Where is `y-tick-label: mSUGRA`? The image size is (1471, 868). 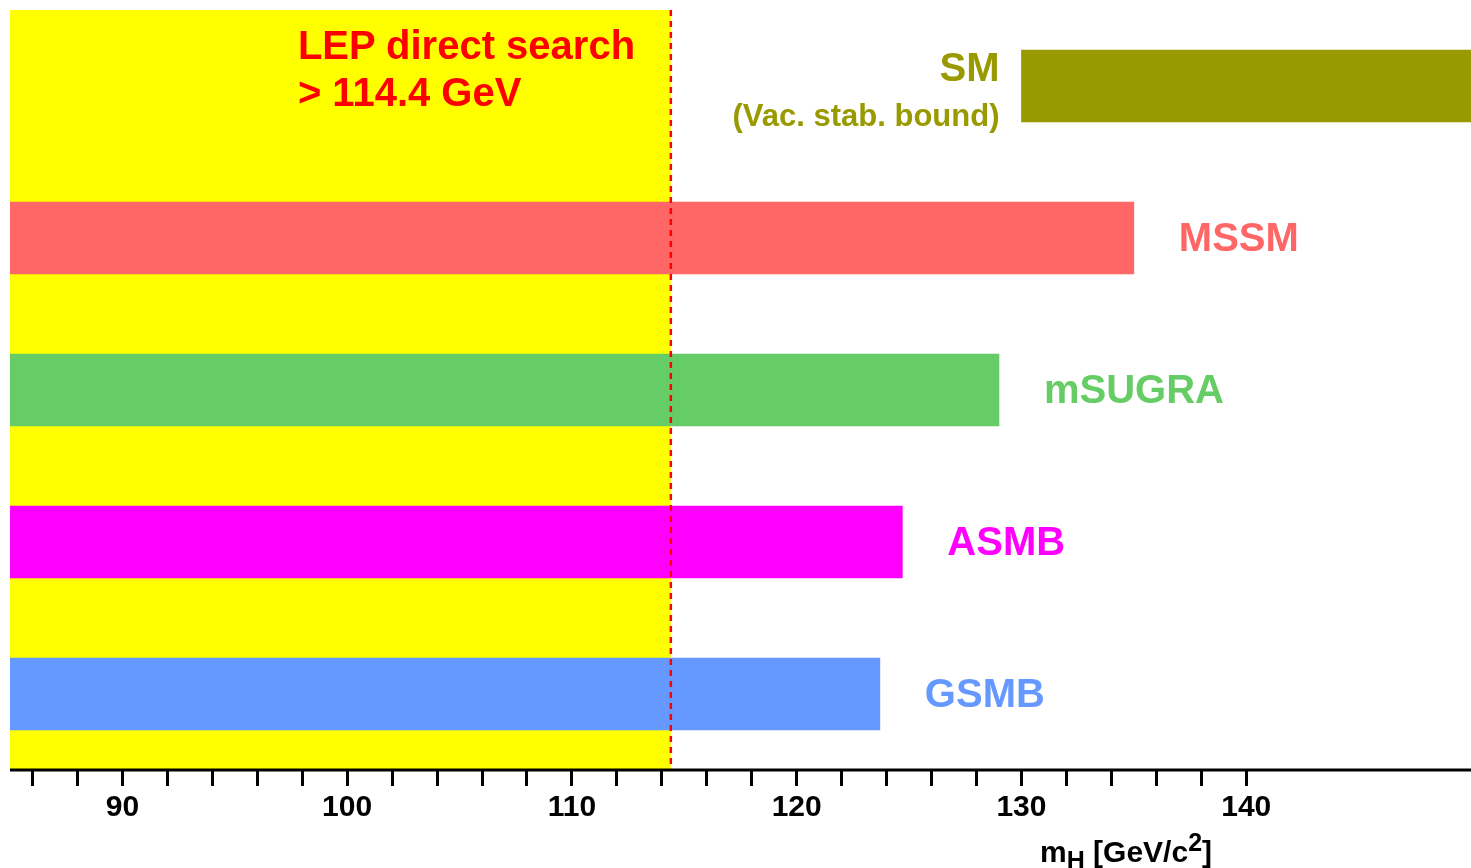
y-tick-label: mSUGRA is located at coordinates (1134, 389).